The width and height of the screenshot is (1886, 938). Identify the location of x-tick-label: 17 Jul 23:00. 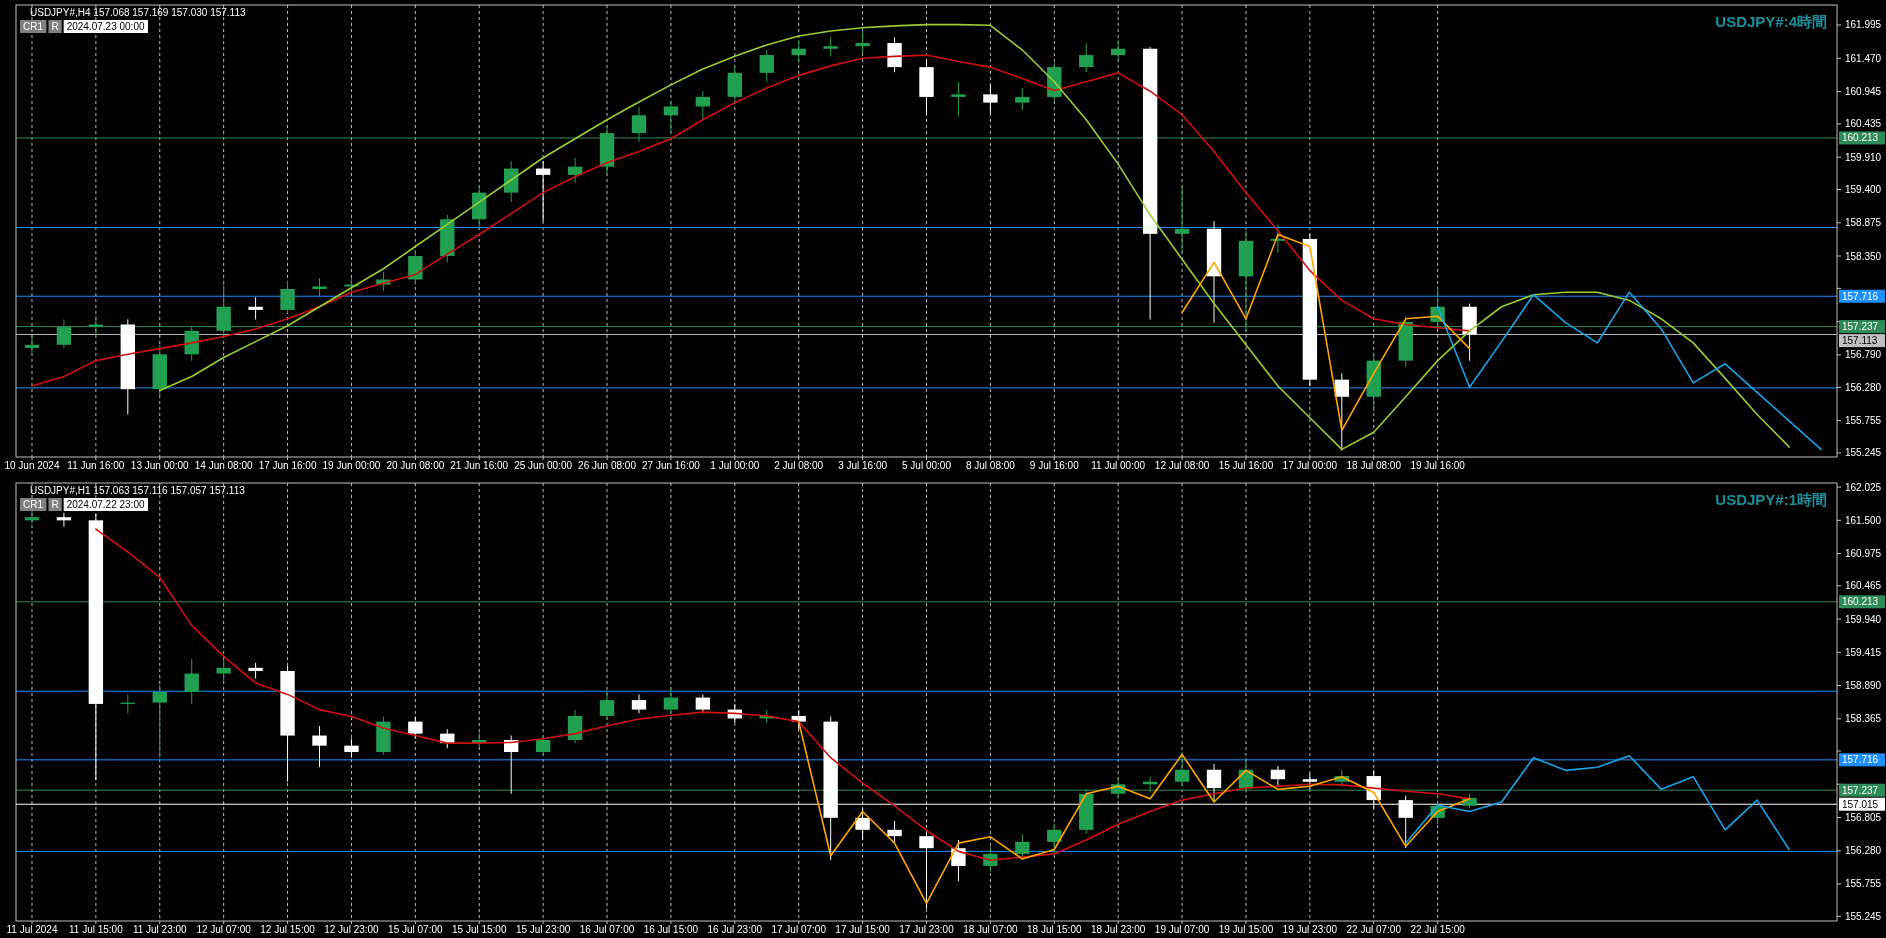
(927, 929).